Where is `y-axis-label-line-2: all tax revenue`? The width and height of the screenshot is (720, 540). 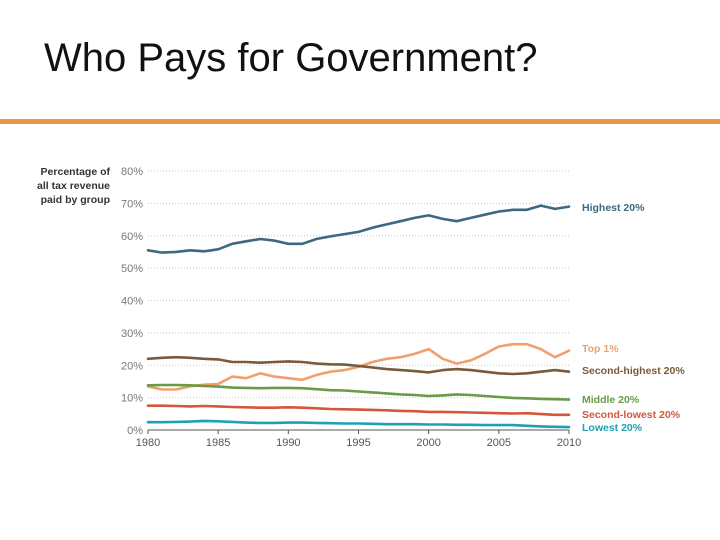
y-axis-label-line-2: all tax revenue is located at coordinates (73, 186).